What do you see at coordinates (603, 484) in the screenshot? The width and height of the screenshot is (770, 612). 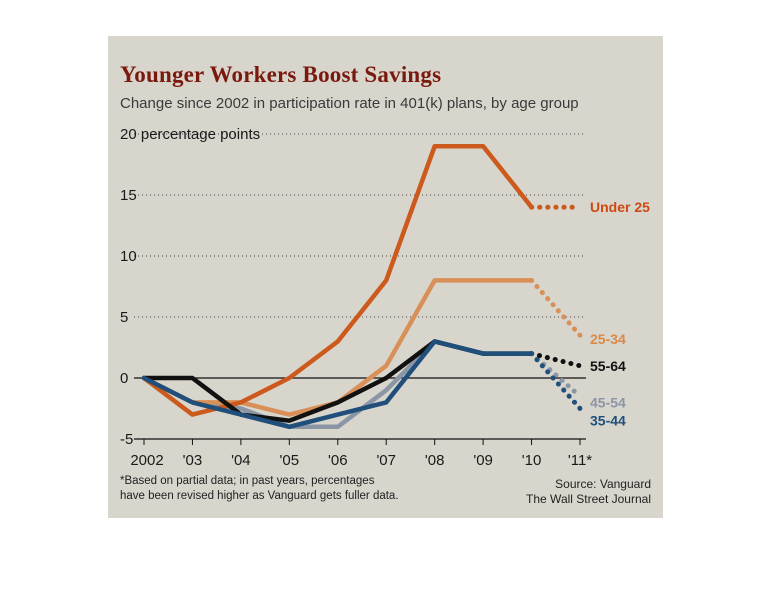 I see `source-line: Source: Vanguard` at bounding box center [603, 484].